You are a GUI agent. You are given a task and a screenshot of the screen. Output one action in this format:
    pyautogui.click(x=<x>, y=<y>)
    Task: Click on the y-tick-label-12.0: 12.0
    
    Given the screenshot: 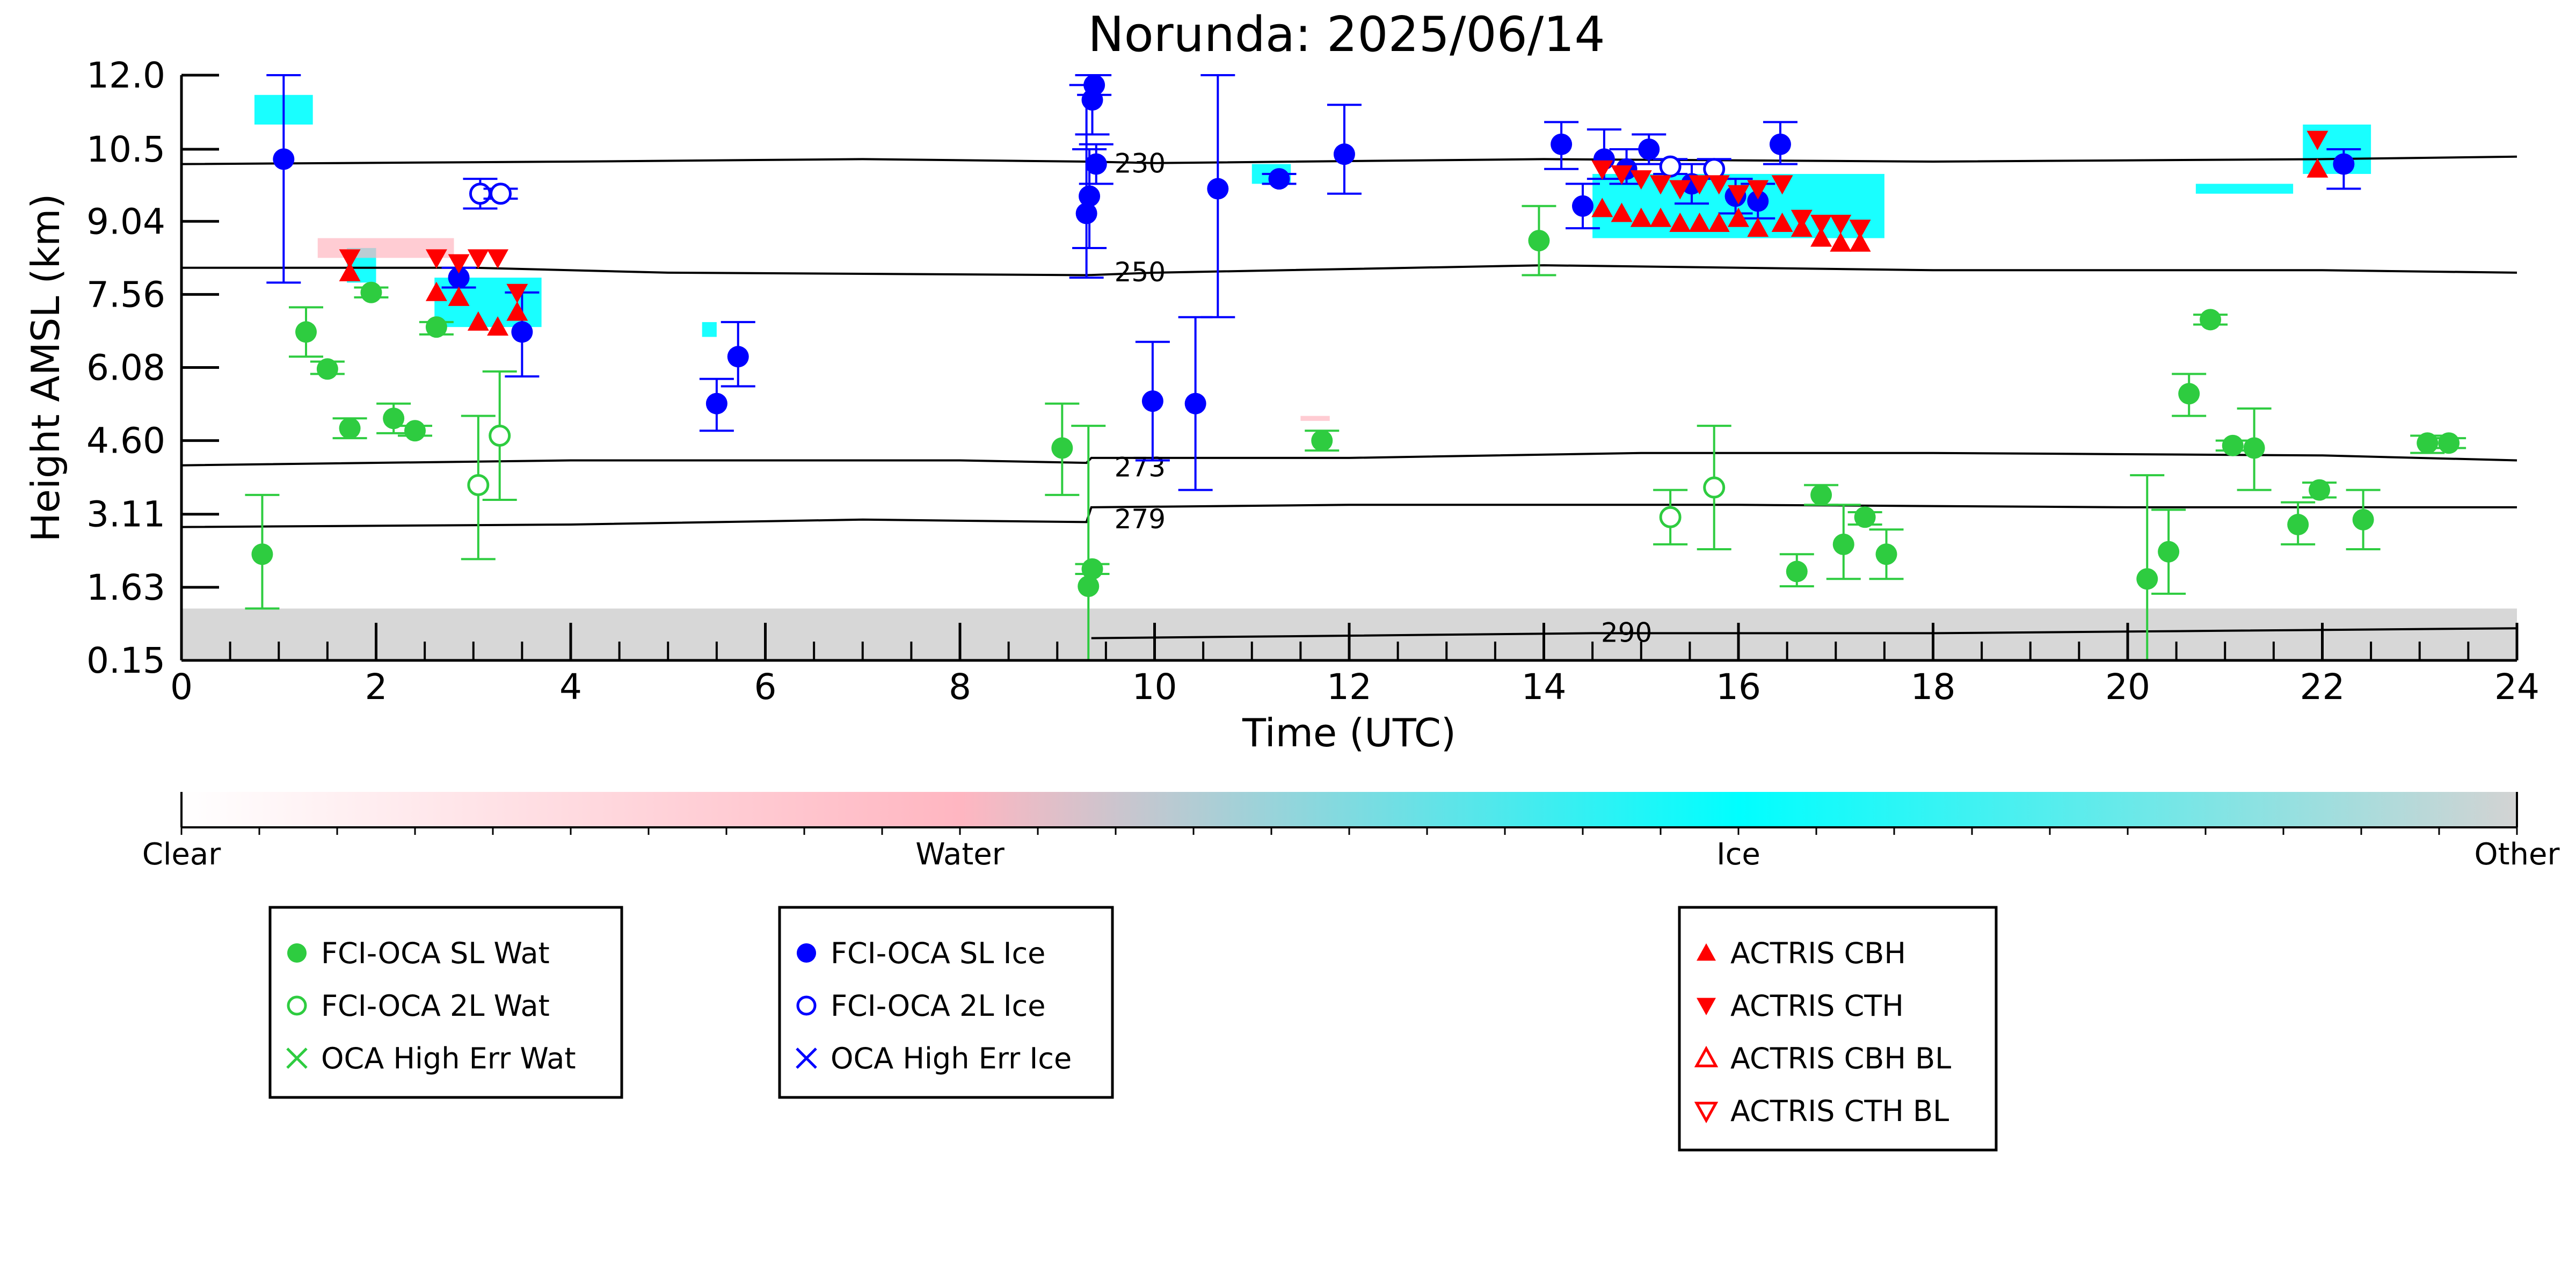 What is the action you would take?
    pyautogui.click(x=125, y=75)
    